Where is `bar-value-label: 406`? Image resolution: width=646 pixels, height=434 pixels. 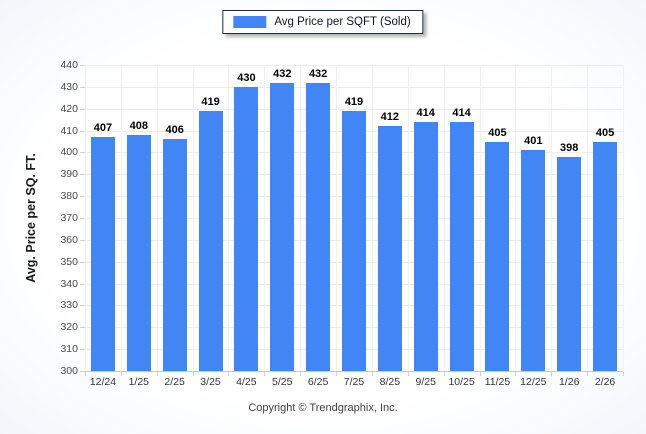 bar-value-label: 406 is located at coordinates (174, 130).